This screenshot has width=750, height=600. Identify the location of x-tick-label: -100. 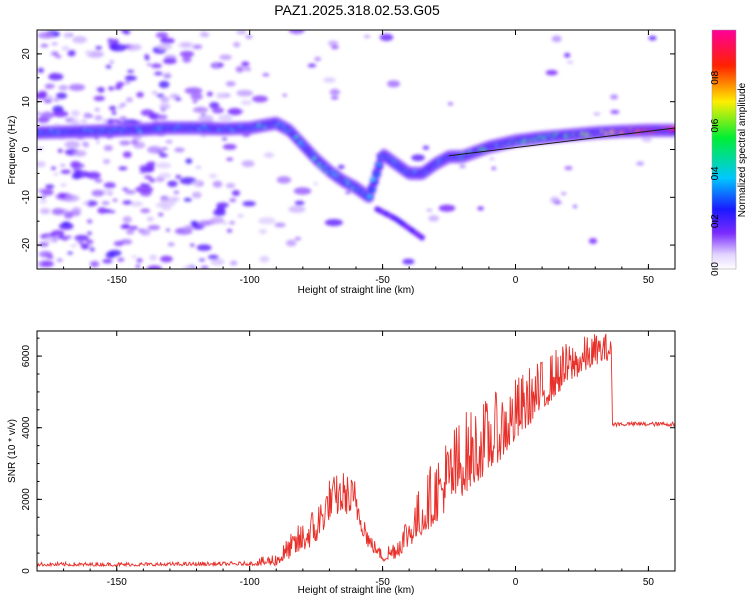
(250, 582).